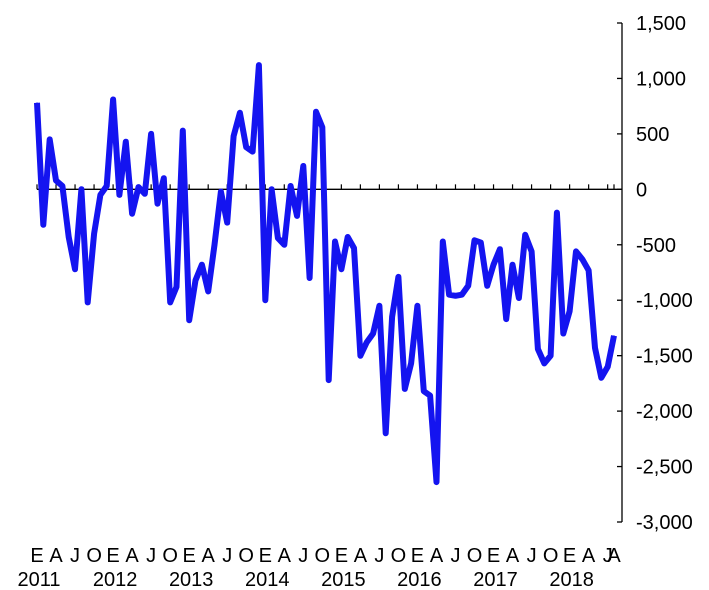 The width and height of the screenshot is (709, 590). Describe the element at coordinates (656, 246) in the screenshot. I see `y-tick-label: -500` at that location.